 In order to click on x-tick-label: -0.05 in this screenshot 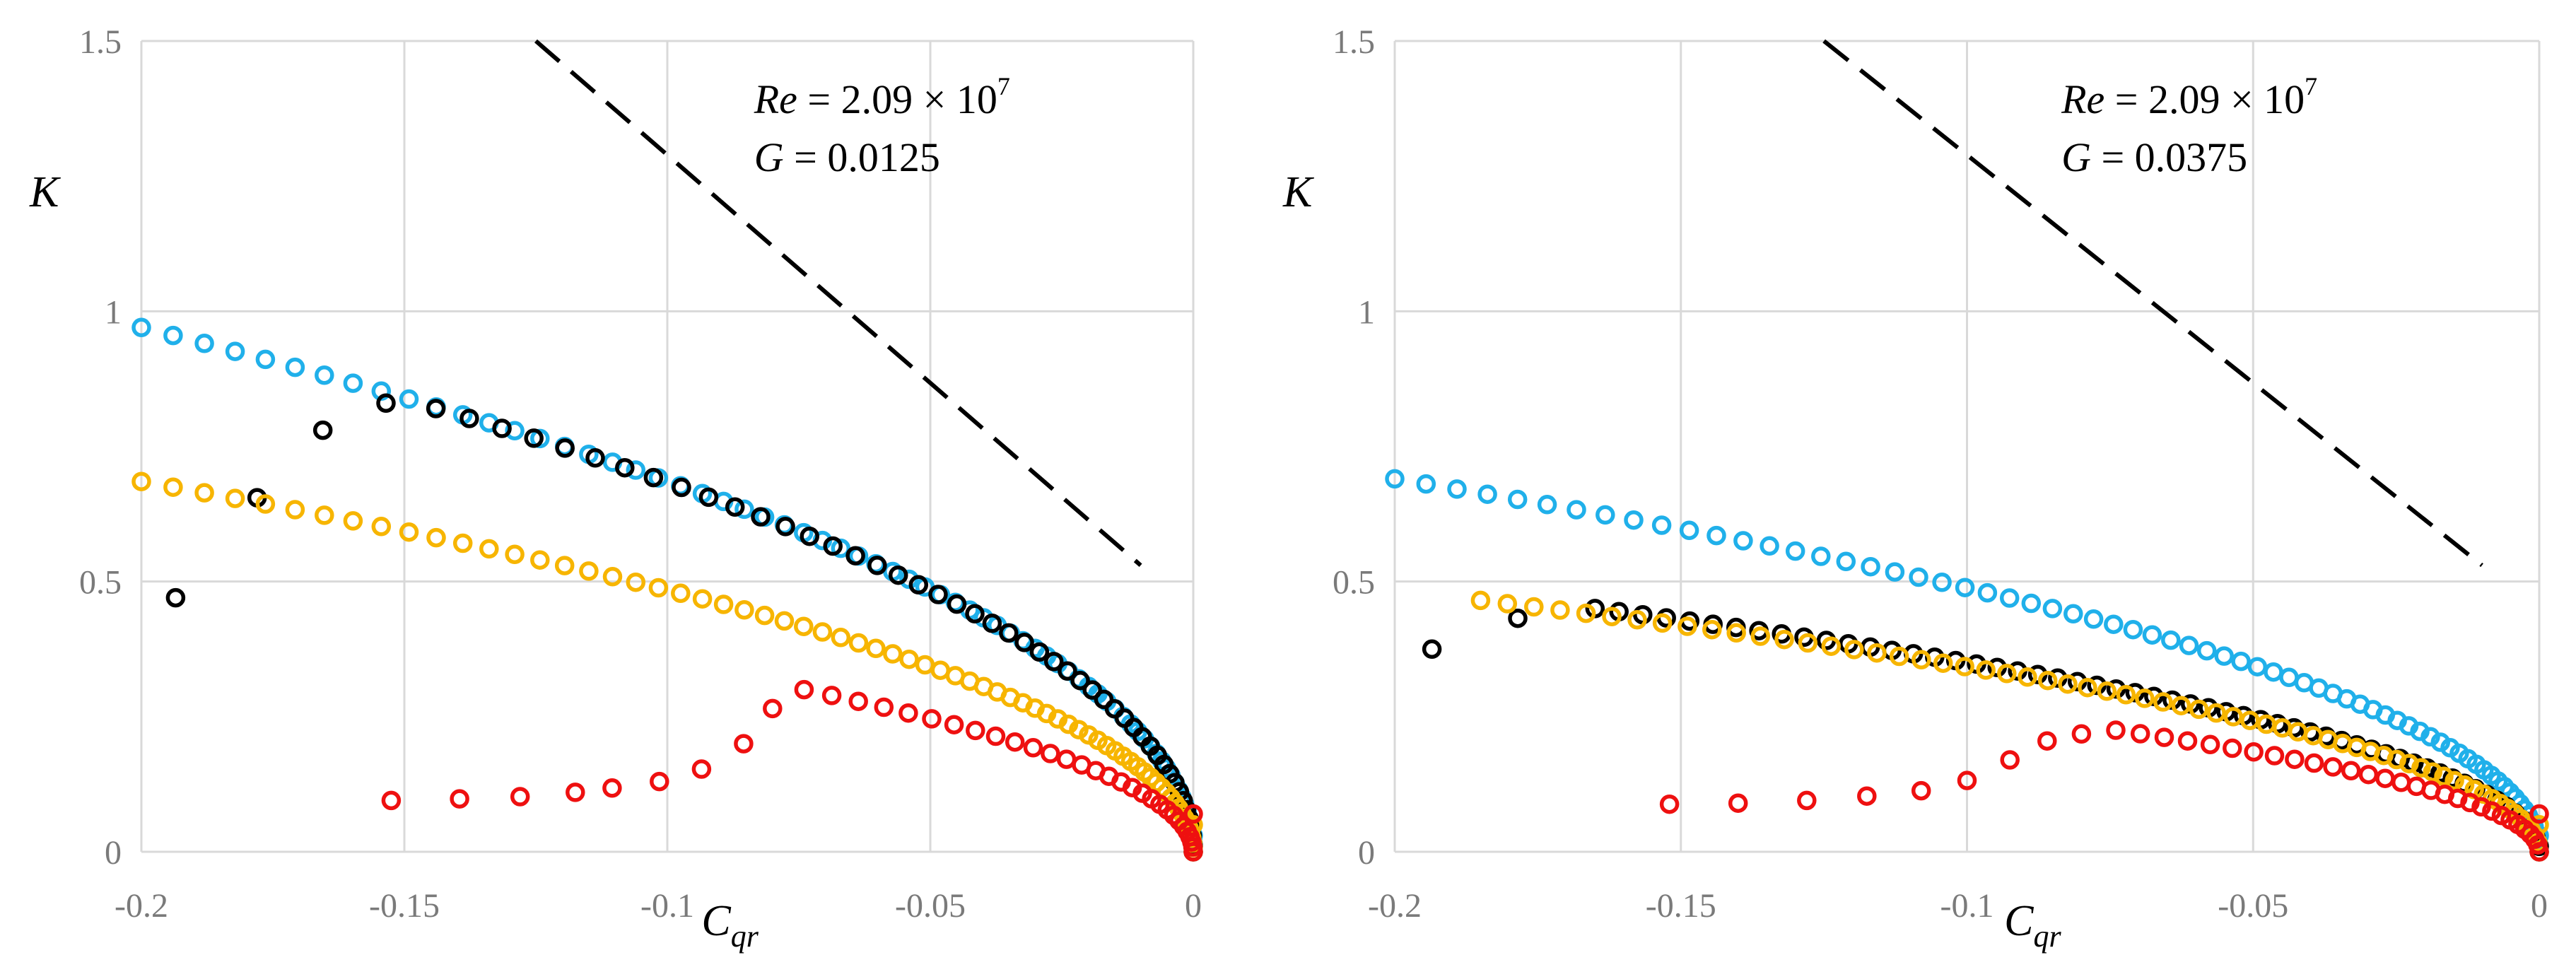, I will do `click(2253, 906)`.